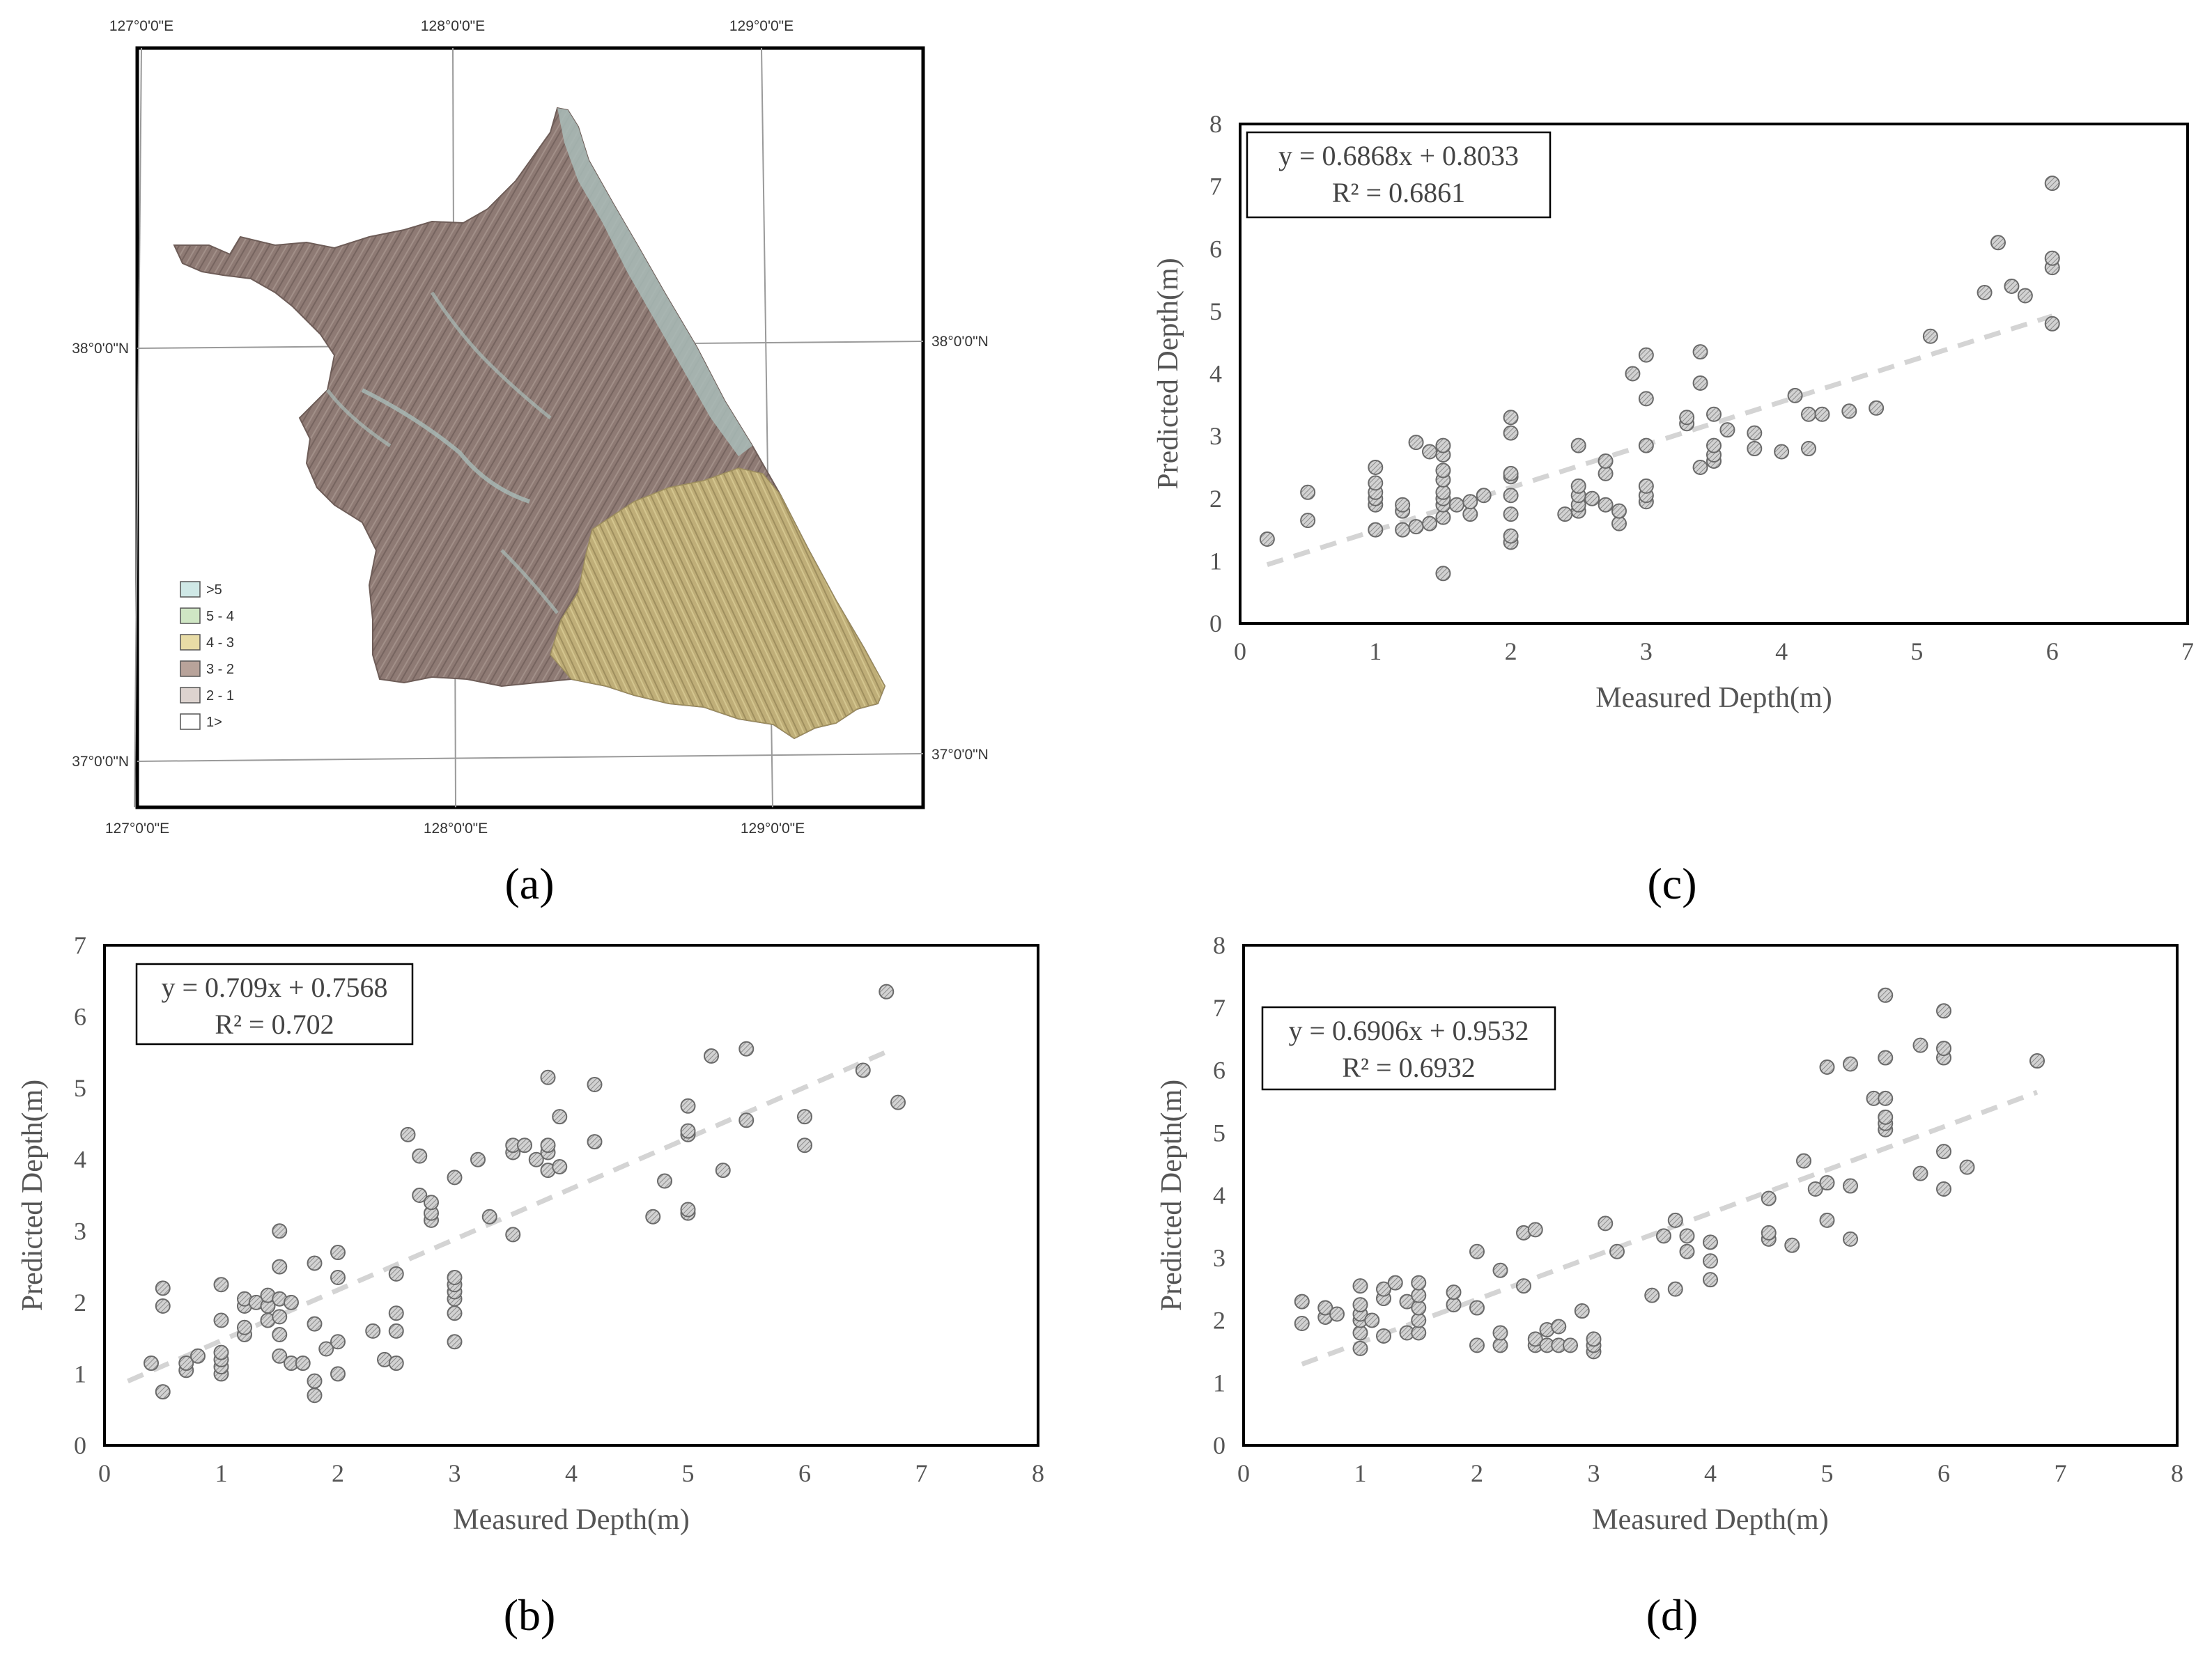 The width and height of the screenshot is (2212, 1662). What do you see at coordinates (456, 829) in the screenshot?
I see `lon-label-bottom: 128°0'0"E` at bounding box center [456, 829].